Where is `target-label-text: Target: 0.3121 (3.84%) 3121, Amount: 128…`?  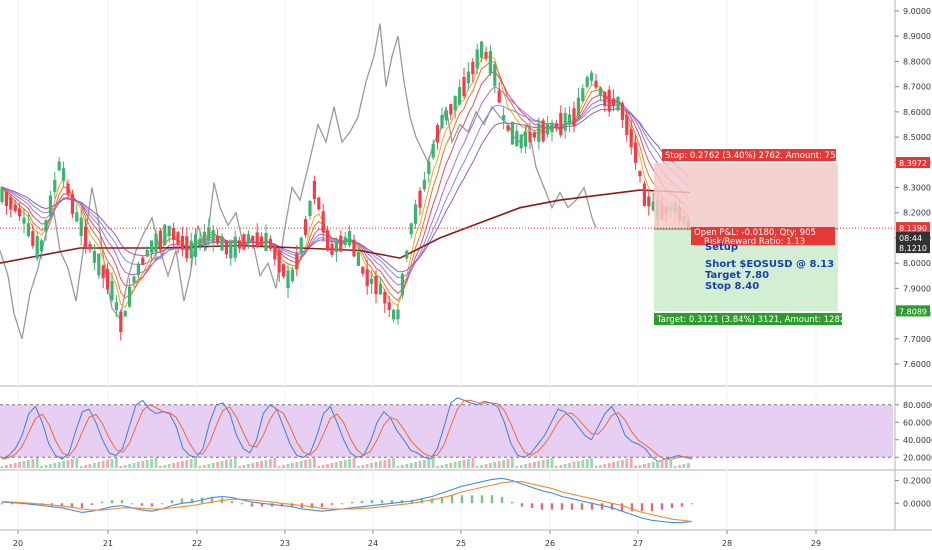 target-label-text: Target: 0.3121 (3.84%) 3121, Amount: 128… is located at coordinates (757, 320).